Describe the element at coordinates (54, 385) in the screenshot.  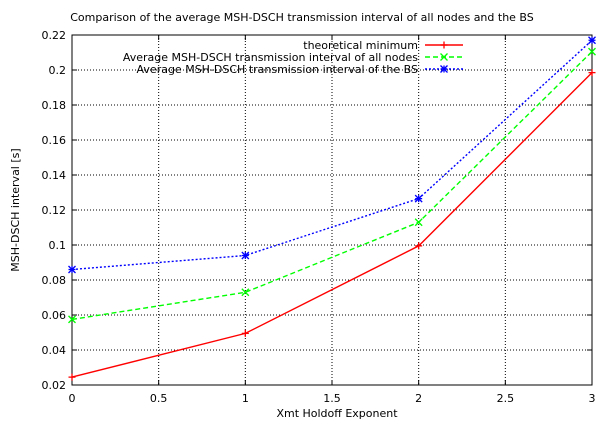
I see `y-tick-label: 0.02` at that location.